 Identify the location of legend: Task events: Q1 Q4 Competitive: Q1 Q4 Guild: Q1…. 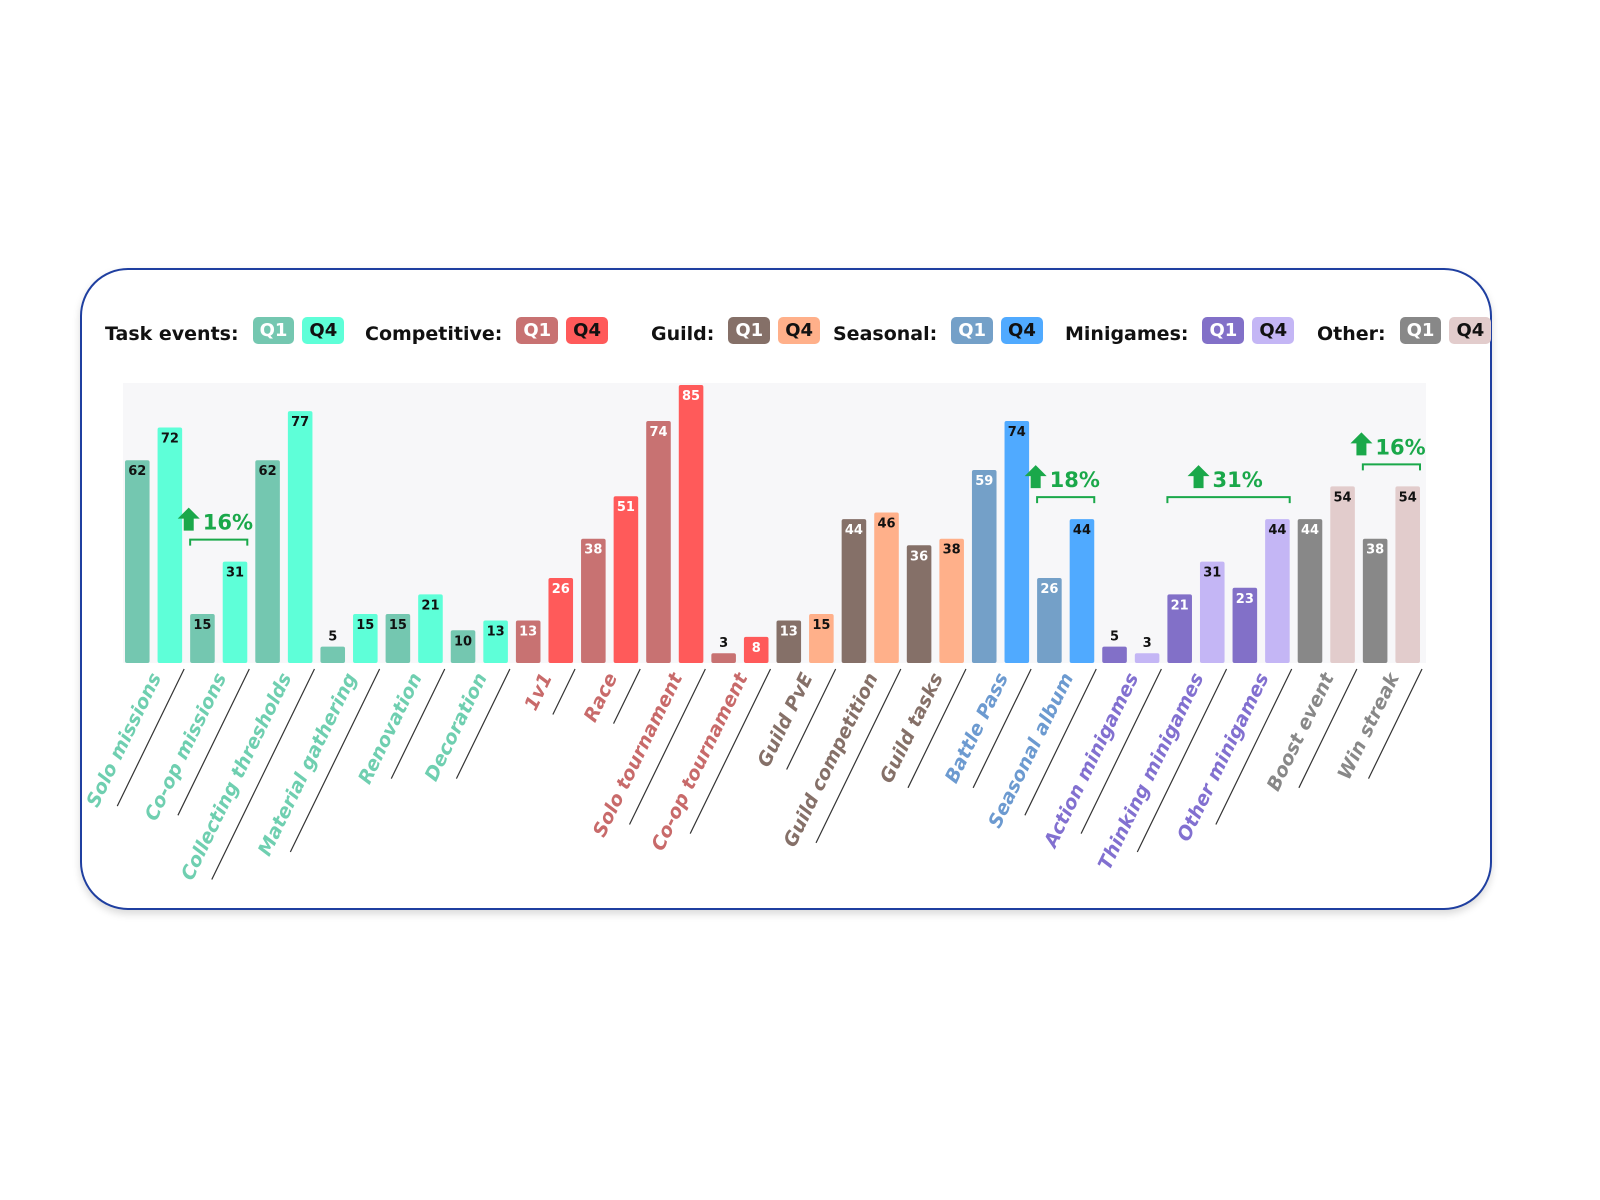
(798, 335).